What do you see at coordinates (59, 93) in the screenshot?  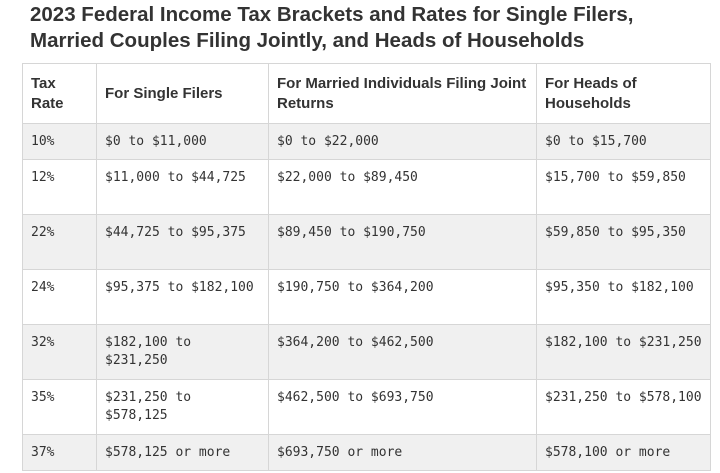 I see `header-tax-rate: Tax Rate` at bounding box center [59, 93].